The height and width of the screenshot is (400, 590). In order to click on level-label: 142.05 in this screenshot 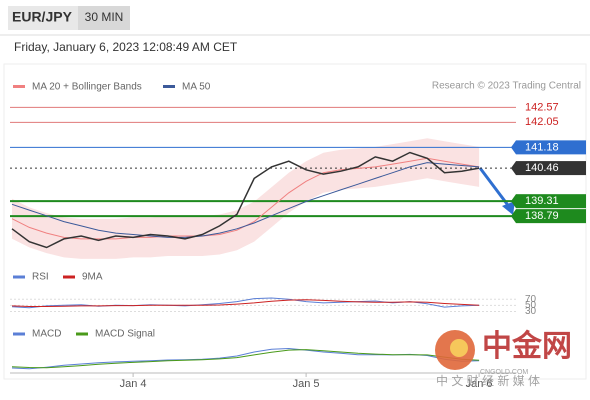, I will do `click(542, 122)`.